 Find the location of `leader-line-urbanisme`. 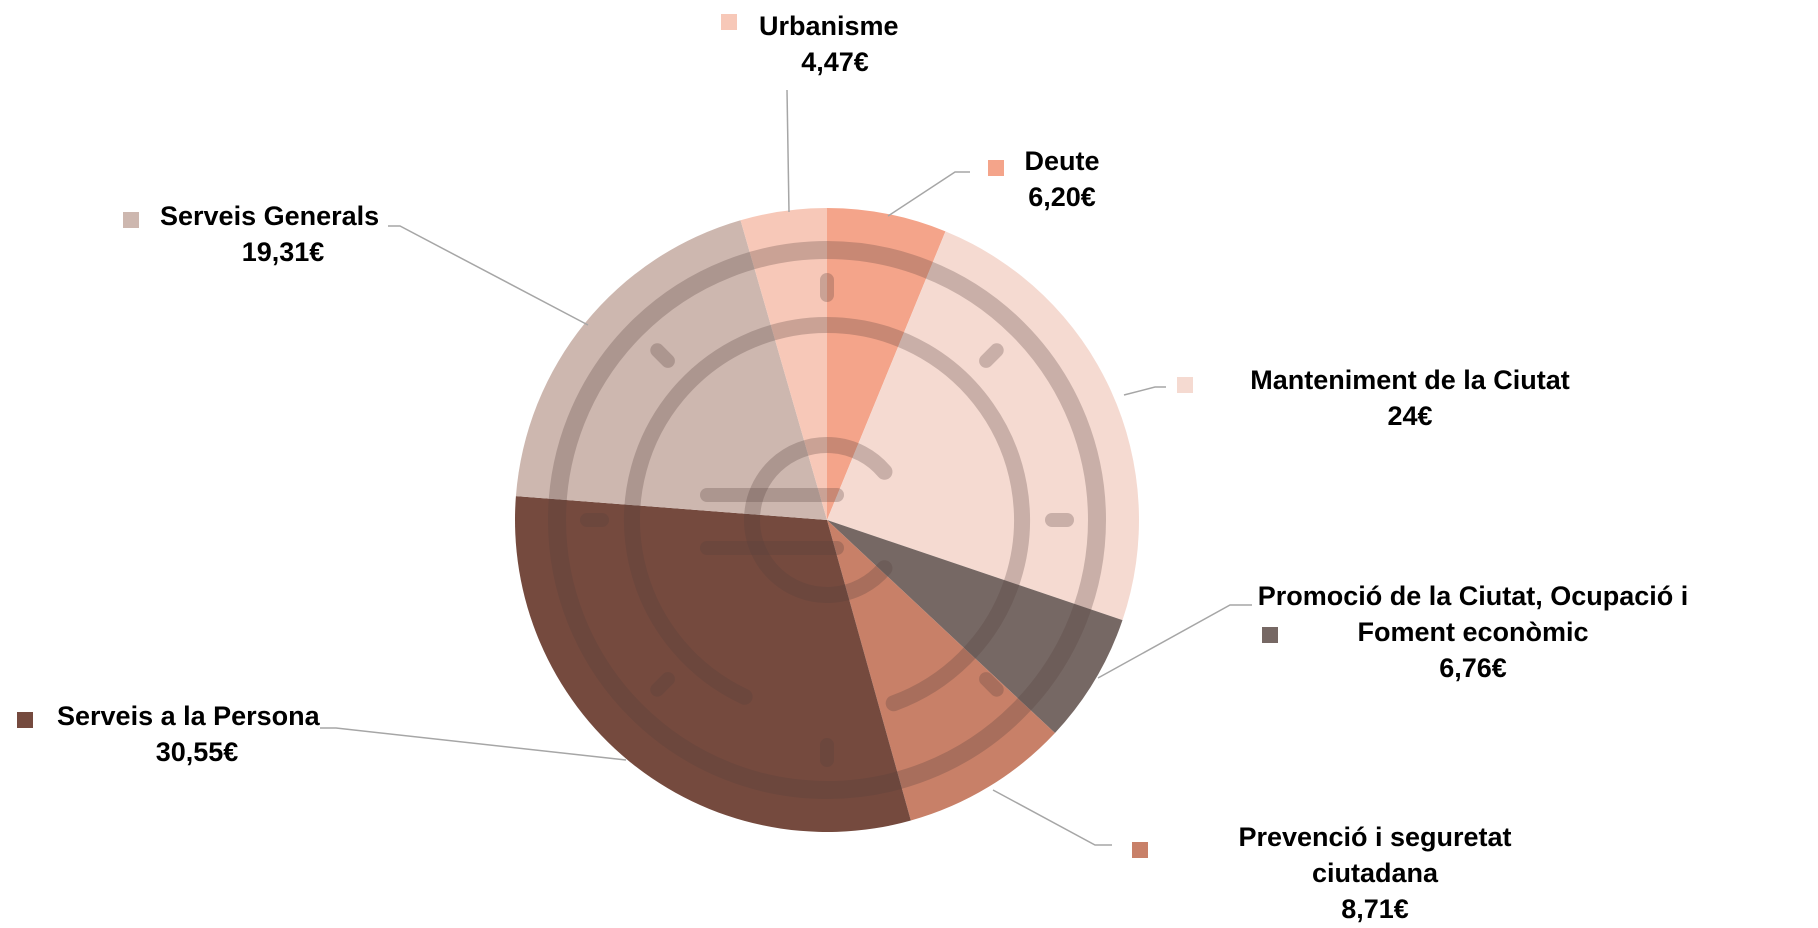

leader-line-urbanisme is located at coordinates (788, 151).